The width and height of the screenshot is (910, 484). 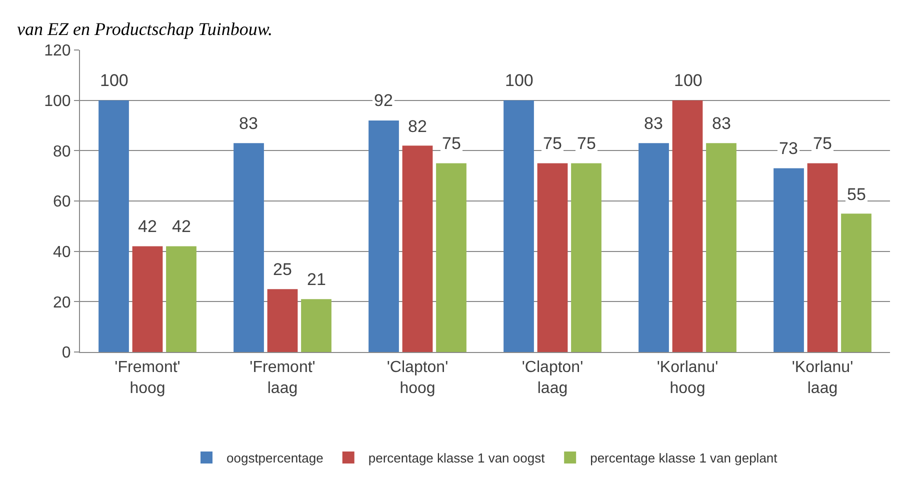 I want to click on data-label: 73, so click(x=788, y=148).